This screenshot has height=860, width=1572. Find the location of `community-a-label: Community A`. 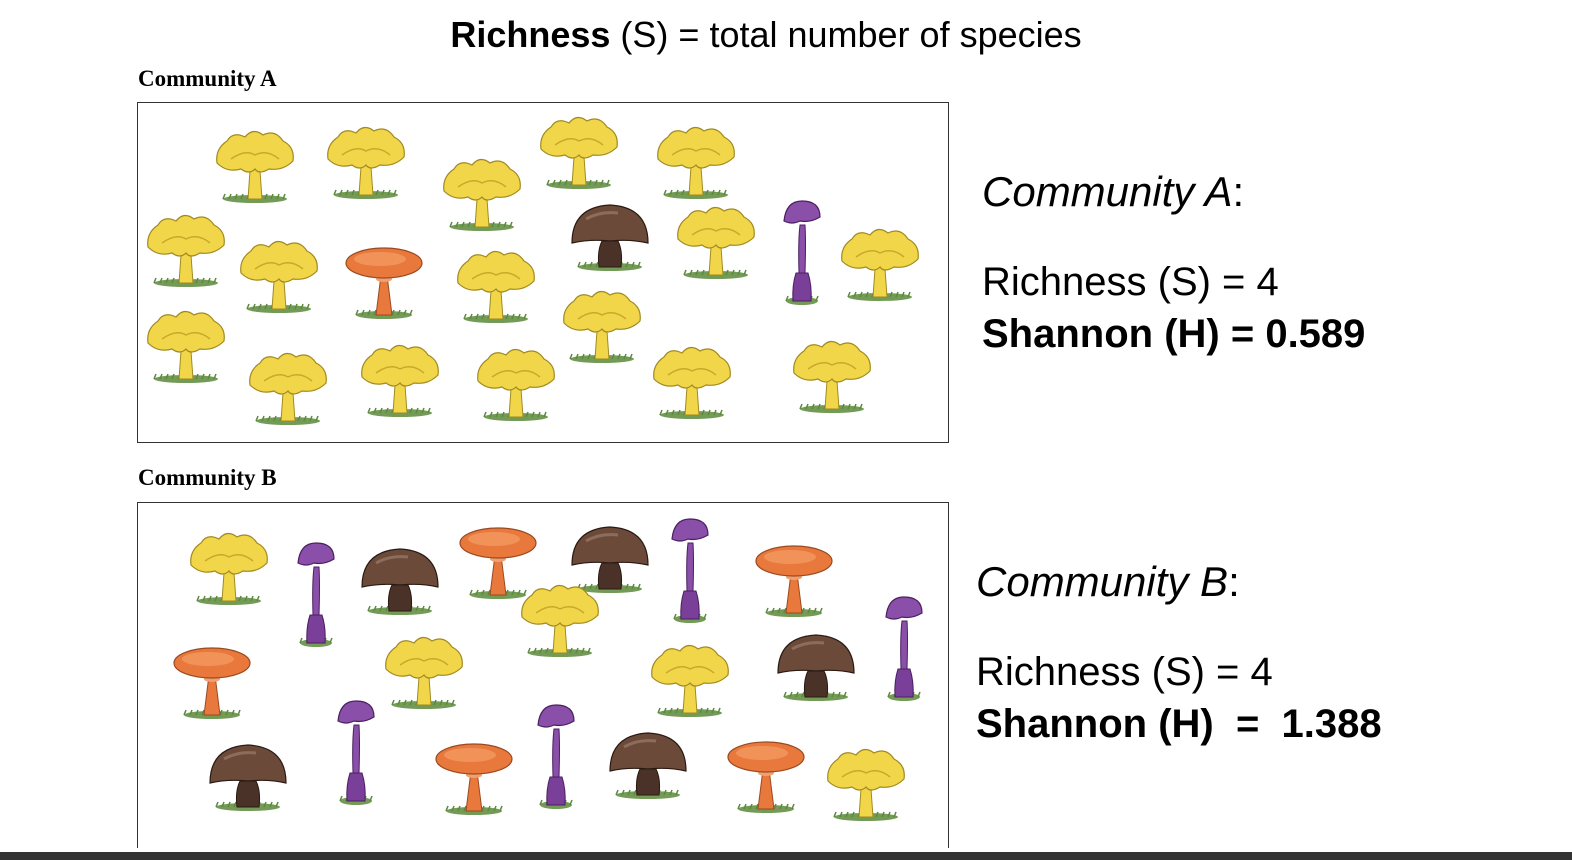

community-a-label: Community A is located at coordinates (207, 78).